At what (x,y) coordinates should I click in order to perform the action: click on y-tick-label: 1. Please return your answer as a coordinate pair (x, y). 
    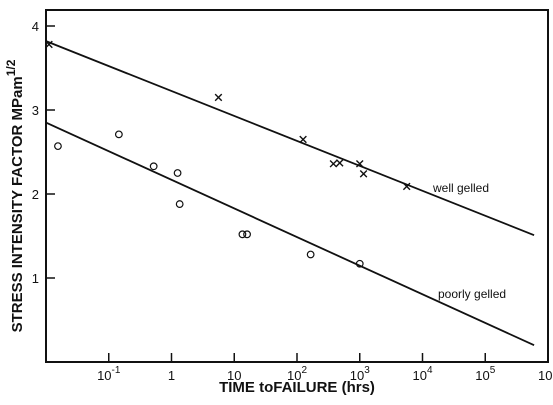
    Looking at the image, I should click on (35, 278).